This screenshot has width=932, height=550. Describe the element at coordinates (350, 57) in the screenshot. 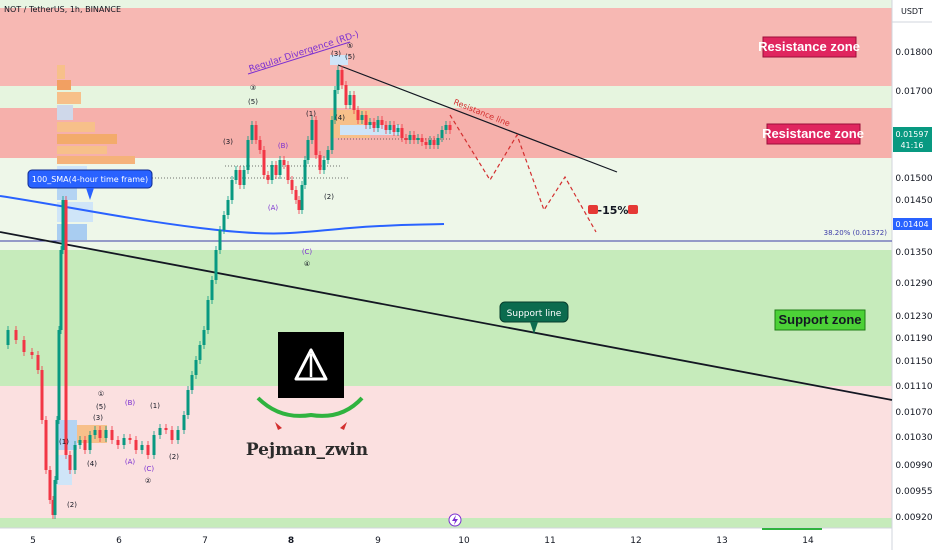

I see `wave-label: (5)` at that location.